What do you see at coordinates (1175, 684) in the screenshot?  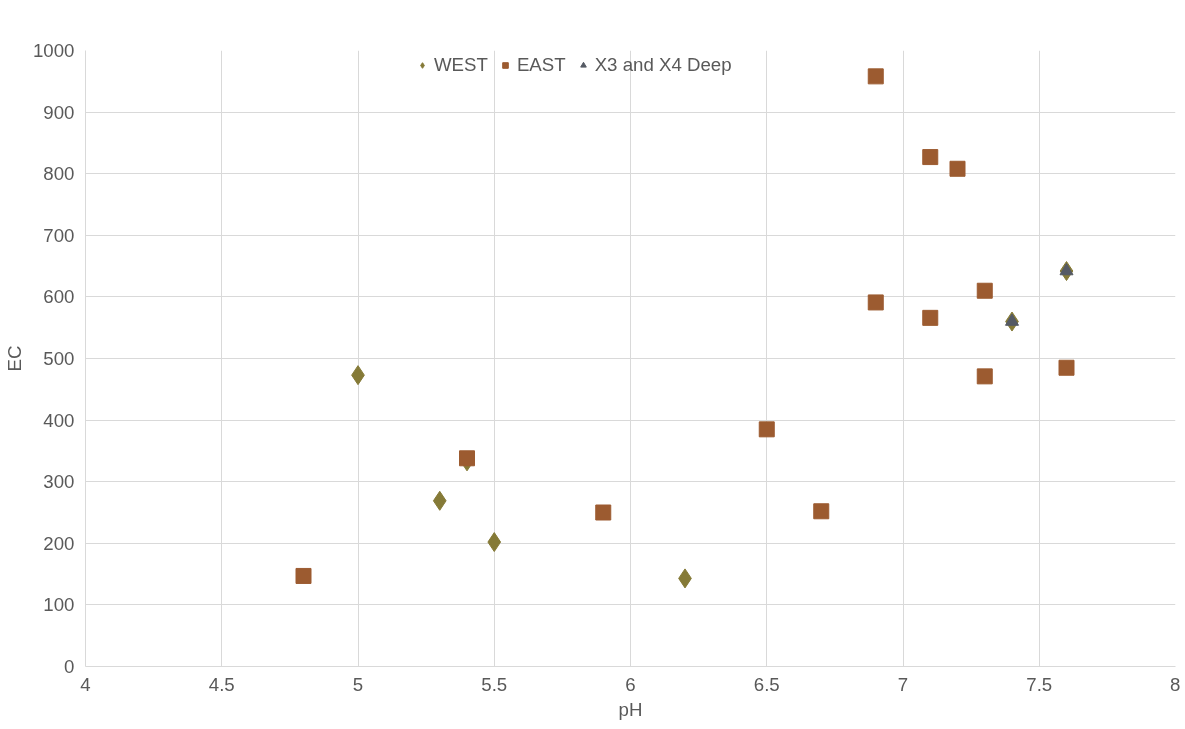 I see `x-tick-label: 8` at bounding box center [1175, 684].